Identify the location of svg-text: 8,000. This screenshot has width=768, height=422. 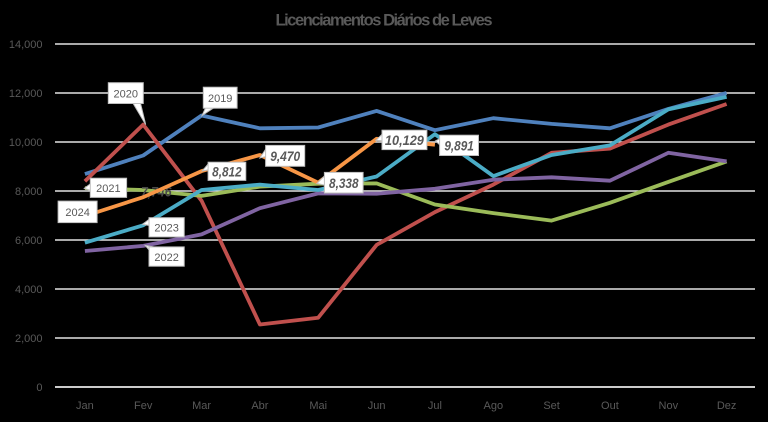
(29, 192).